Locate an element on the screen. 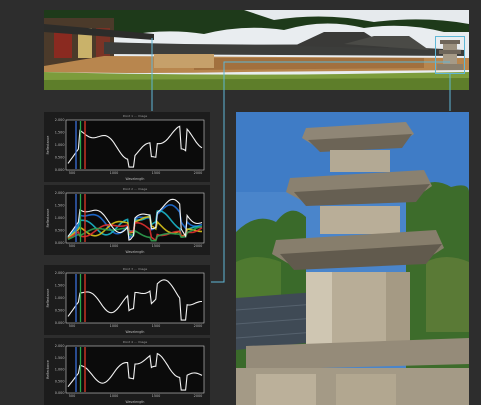 The height and width of the screenshot is (405, 481). plot-title: Point 2 ... Image is located at coordinates (135, 189).